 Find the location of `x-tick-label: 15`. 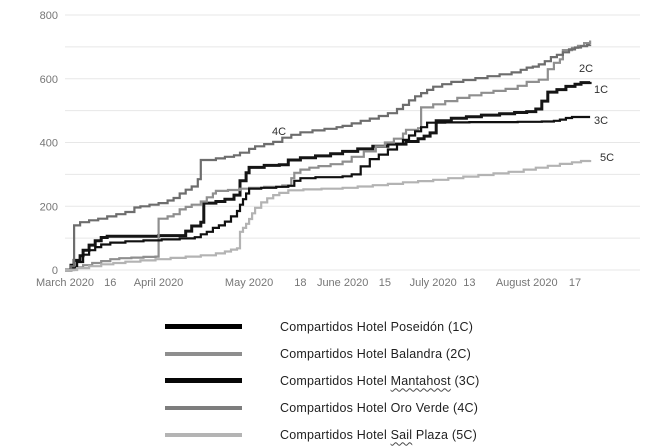

x-tick-label: 15 is located at coordinates (385, 283).